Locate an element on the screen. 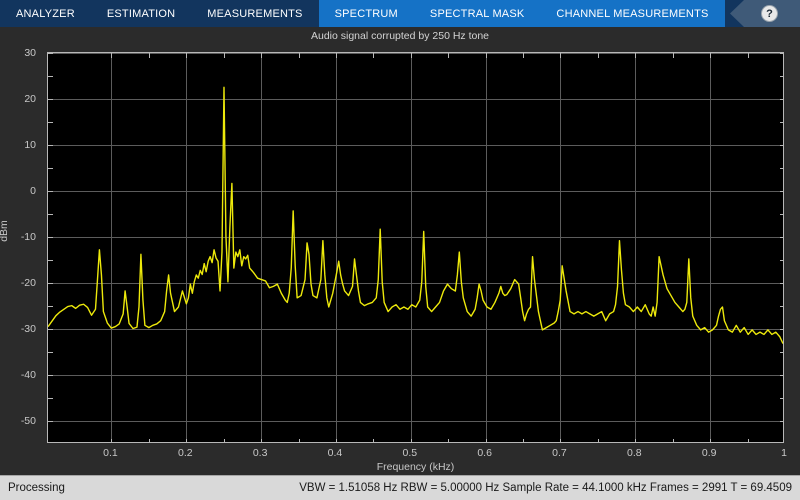  tab-label: ESTIMATION is located at coordinates (141, 13).